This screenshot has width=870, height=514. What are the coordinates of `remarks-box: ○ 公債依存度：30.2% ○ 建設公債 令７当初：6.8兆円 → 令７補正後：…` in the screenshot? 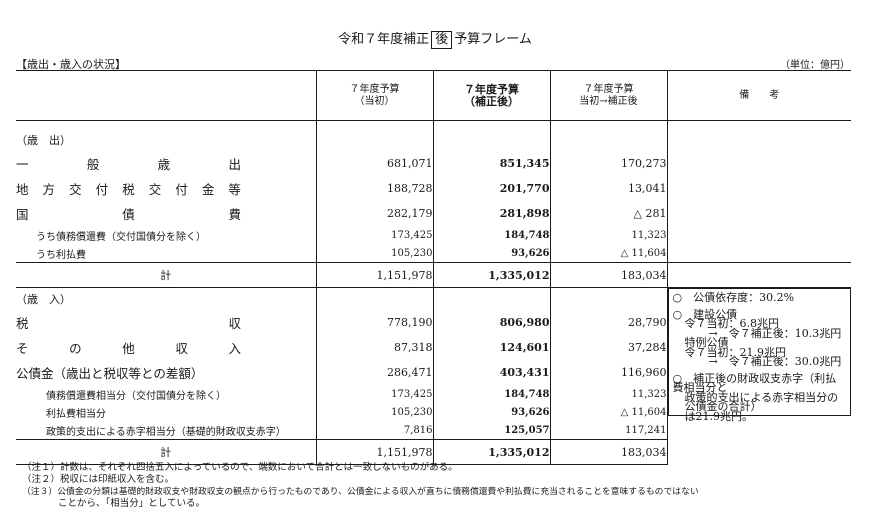 It's located at (759, 354).